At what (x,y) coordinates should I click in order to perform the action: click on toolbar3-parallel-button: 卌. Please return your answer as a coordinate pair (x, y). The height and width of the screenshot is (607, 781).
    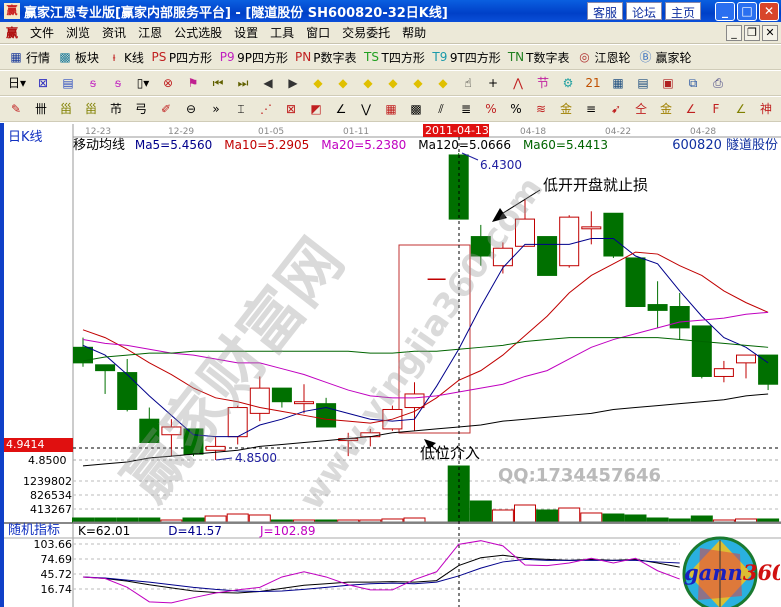
    Looking at the image, I should click on (42, 109).